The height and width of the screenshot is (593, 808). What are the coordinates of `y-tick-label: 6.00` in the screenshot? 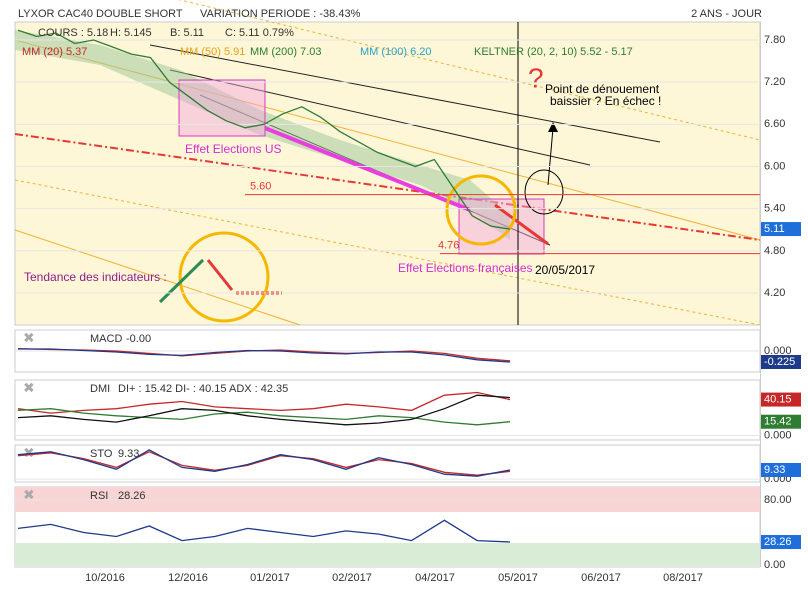 It's located at (774, 166).